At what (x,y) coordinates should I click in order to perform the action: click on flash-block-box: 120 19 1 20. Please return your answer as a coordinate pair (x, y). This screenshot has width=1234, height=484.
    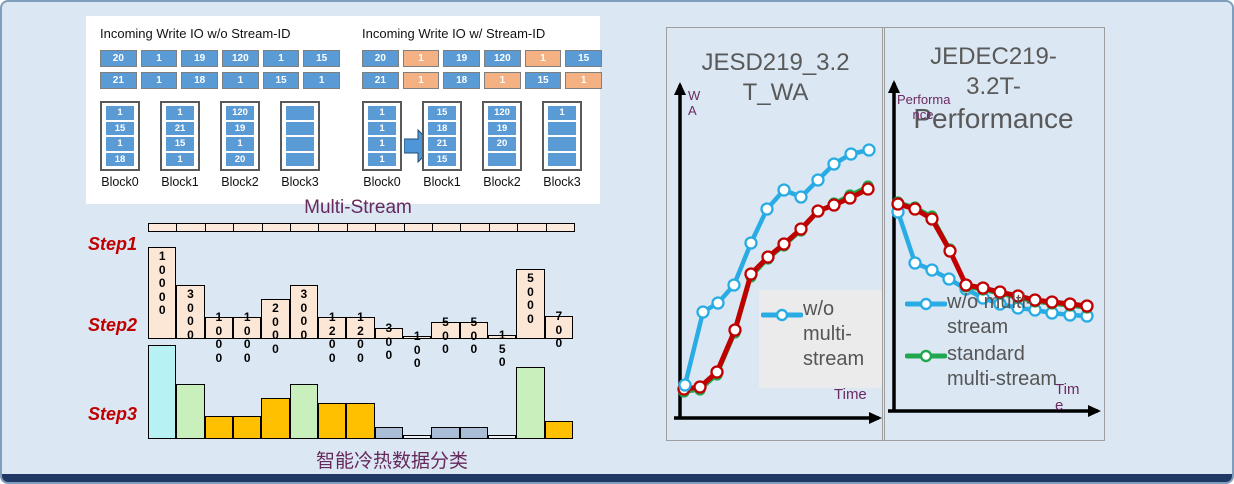
    Looking at the image, I should click on (240, 136).